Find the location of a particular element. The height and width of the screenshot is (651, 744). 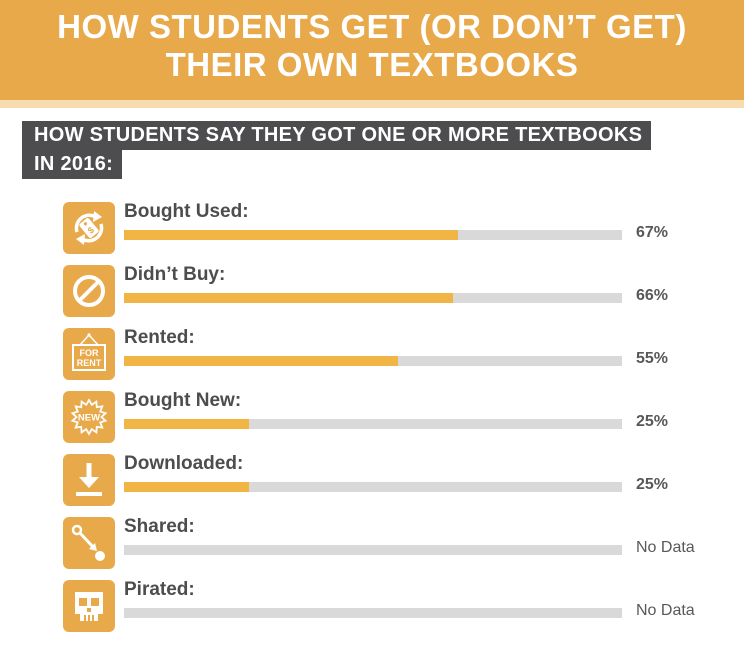

new-badge-text: NEW is located at coordinates (89, 418).